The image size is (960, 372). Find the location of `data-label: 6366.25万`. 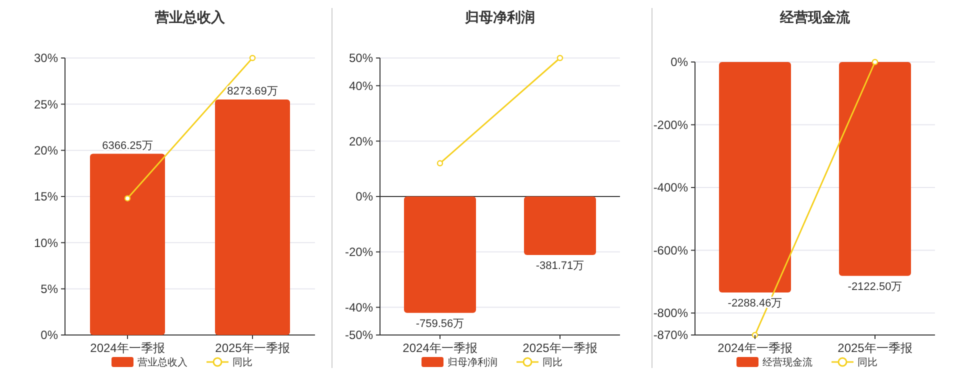

data-label: 6366.25万 is located at coordinates (127, 146).